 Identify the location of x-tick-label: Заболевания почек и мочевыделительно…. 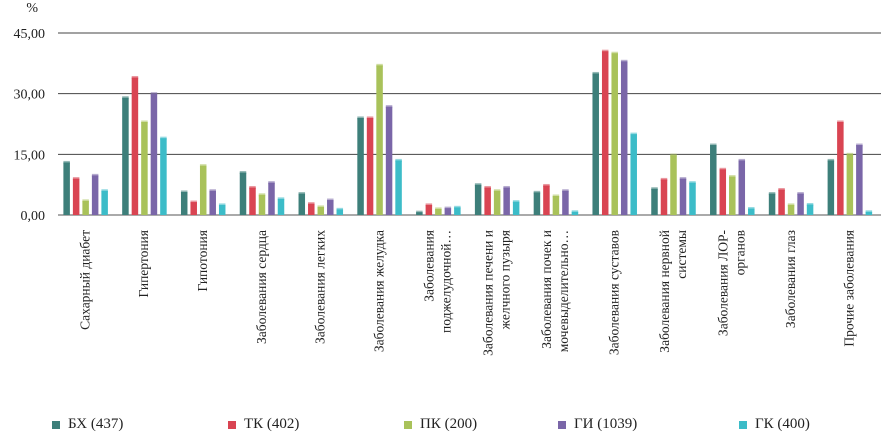
(555, 291).